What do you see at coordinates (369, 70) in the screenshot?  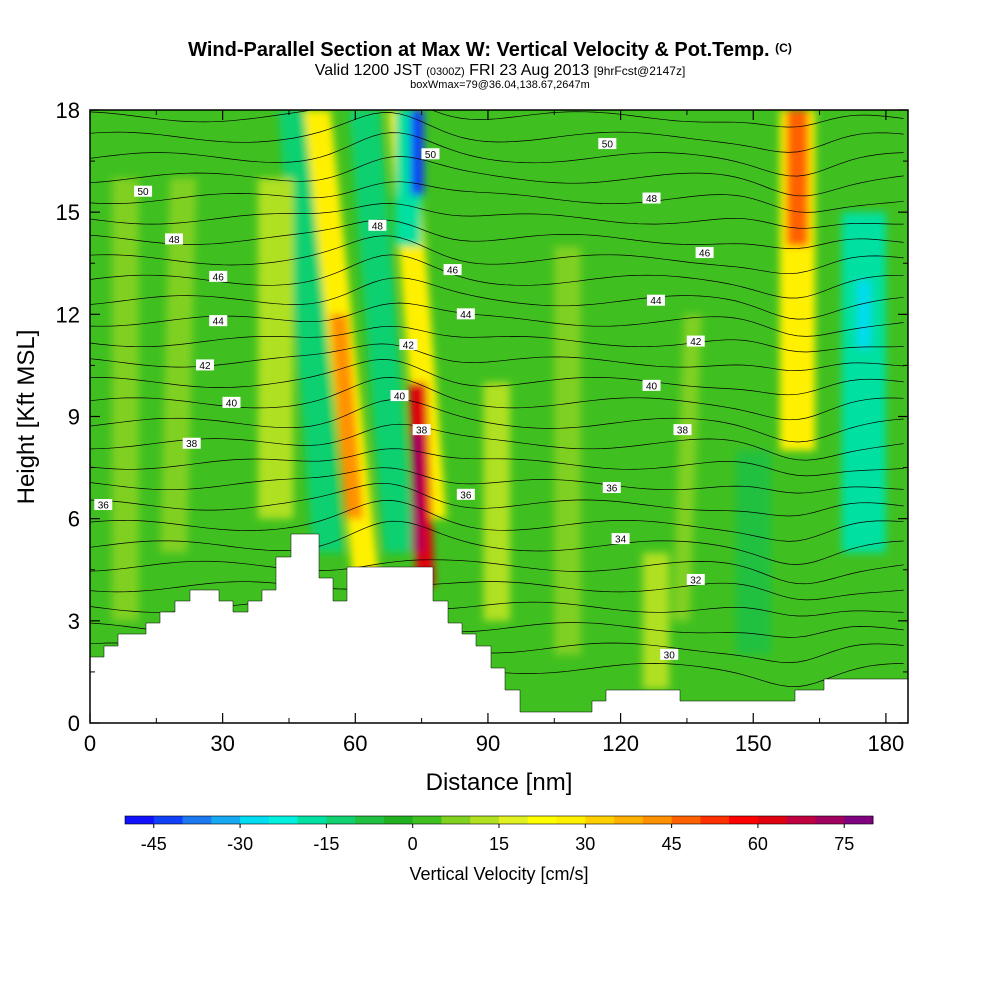 I see `valid-time: Valid 1200 JST` at bounding box center [369, 70].